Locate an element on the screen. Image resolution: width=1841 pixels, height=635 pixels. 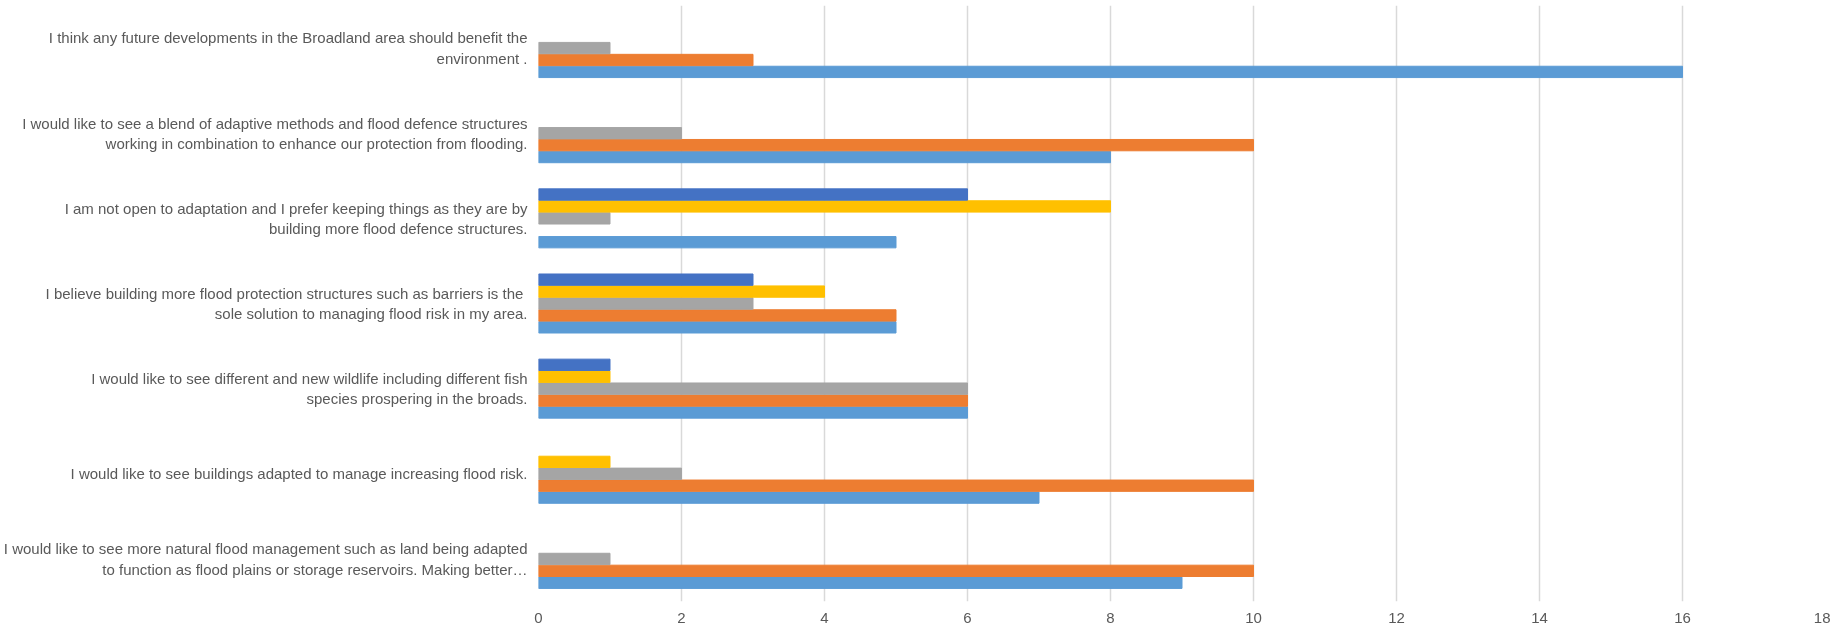
y-tick-label: I would like to see a blend of adaptive methods and flood defence structures working in combination to enhance our protection from flooding. is located at coordinates (275, 133).